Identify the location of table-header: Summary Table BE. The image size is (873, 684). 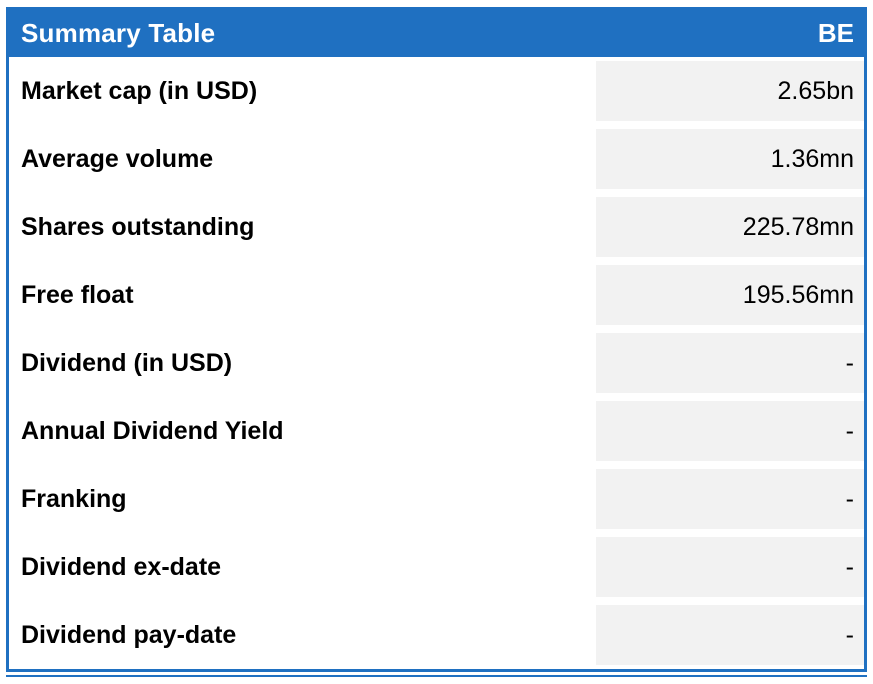
(436, 33).